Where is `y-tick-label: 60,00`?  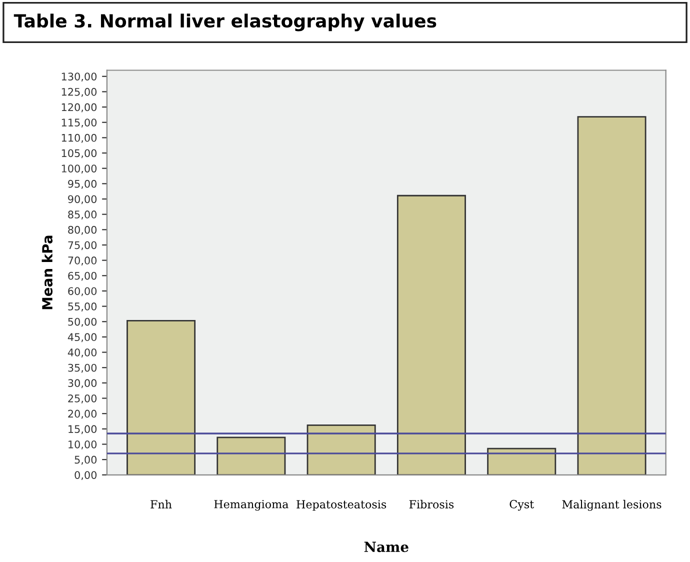
y-tick-label: 60,00 is located at coordinates (82, 291).